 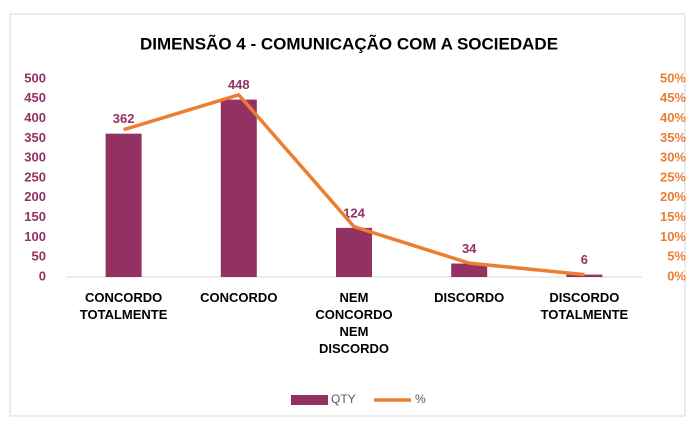 What do you see at coordinates (354, 323) in the screenshot?
I see `x-tick-label: NEM CONCORDO NEM DISCORDO` at bounding box center [354, 323].